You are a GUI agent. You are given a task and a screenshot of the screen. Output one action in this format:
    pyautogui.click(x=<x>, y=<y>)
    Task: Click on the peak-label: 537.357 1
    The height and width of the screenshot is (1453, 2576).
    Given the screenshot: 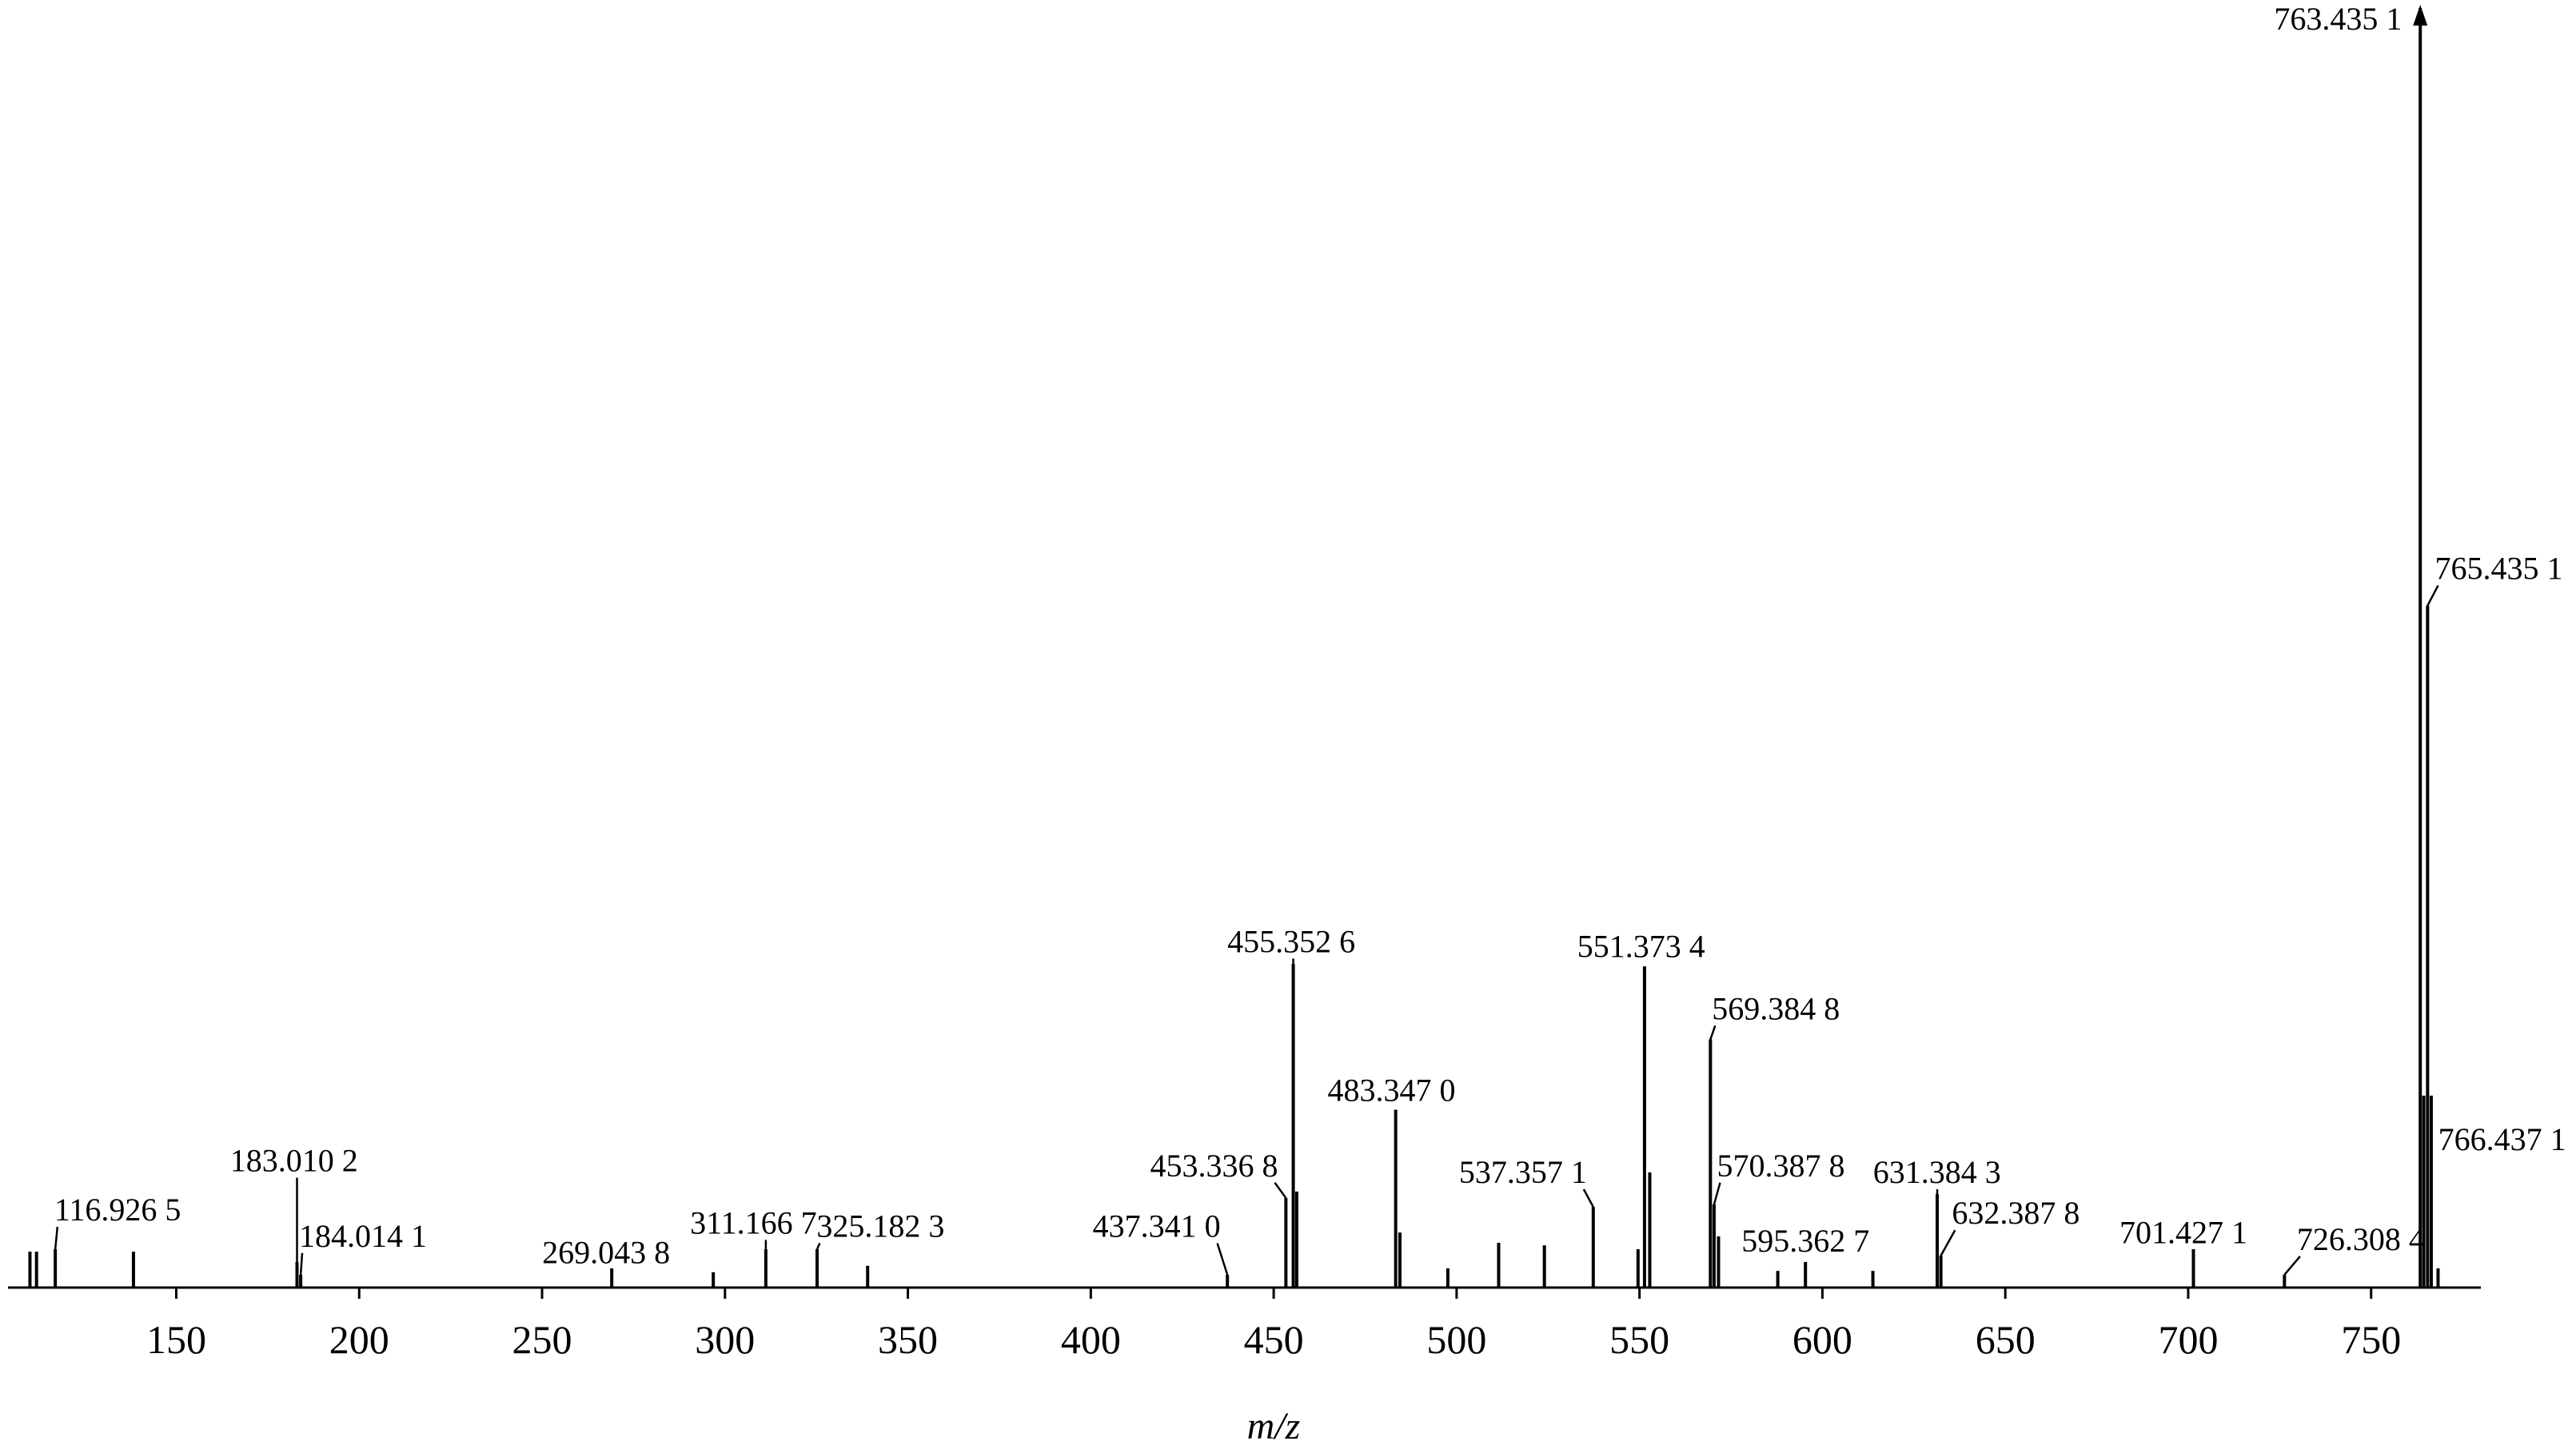 What is the action you would take?
    pyautogui.click(x=1523, y=1172)
    